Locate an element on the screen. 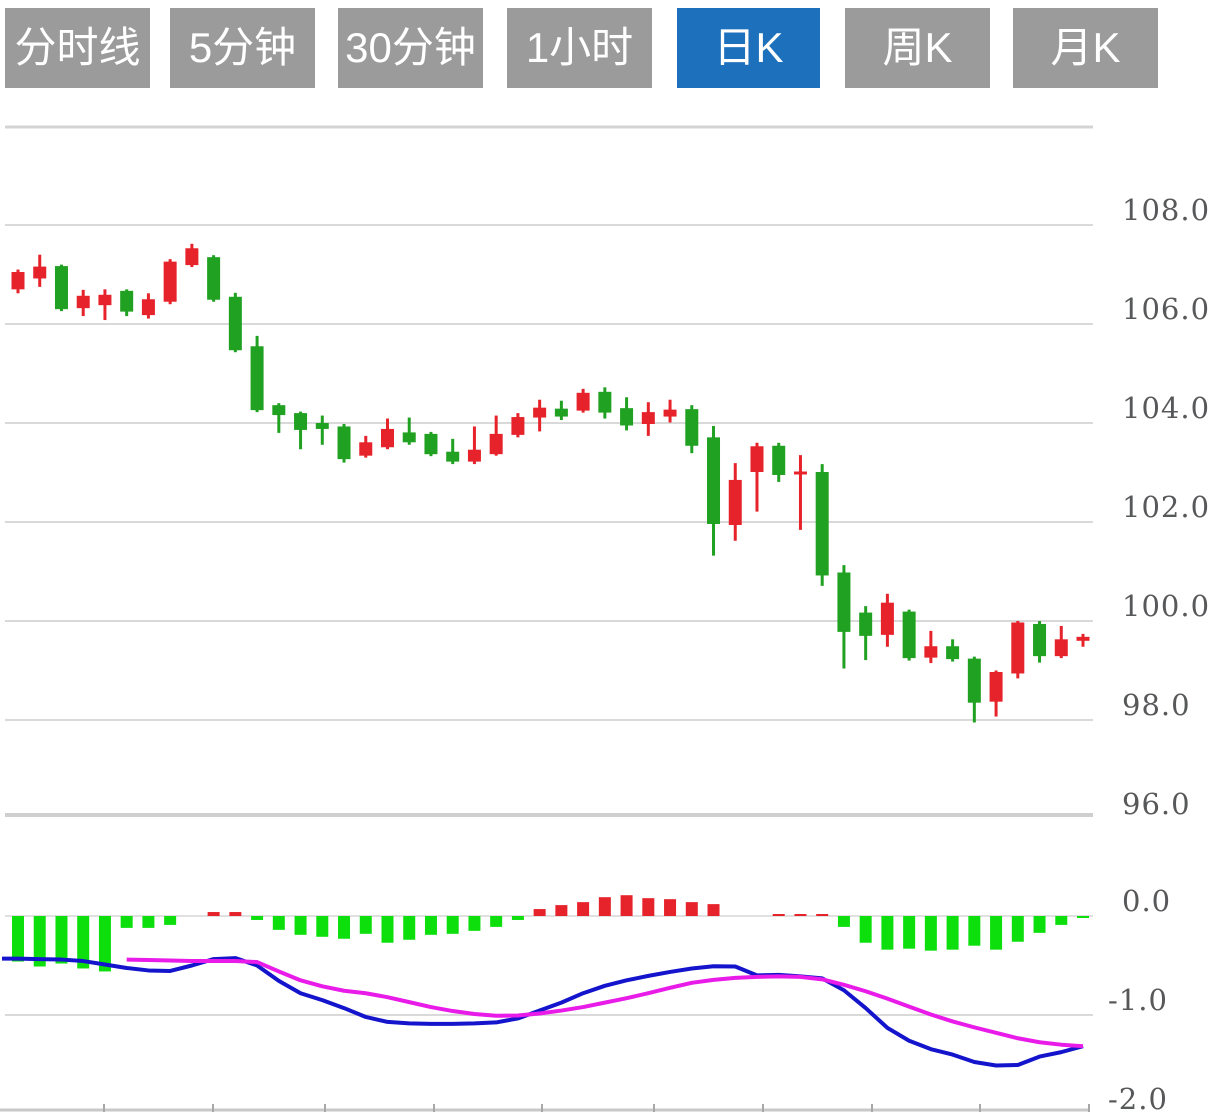 Image resolution: width=1213 pixels, height=1115 pixels. price-axis-label: 100.0 is located at coordinates (1166, 606).